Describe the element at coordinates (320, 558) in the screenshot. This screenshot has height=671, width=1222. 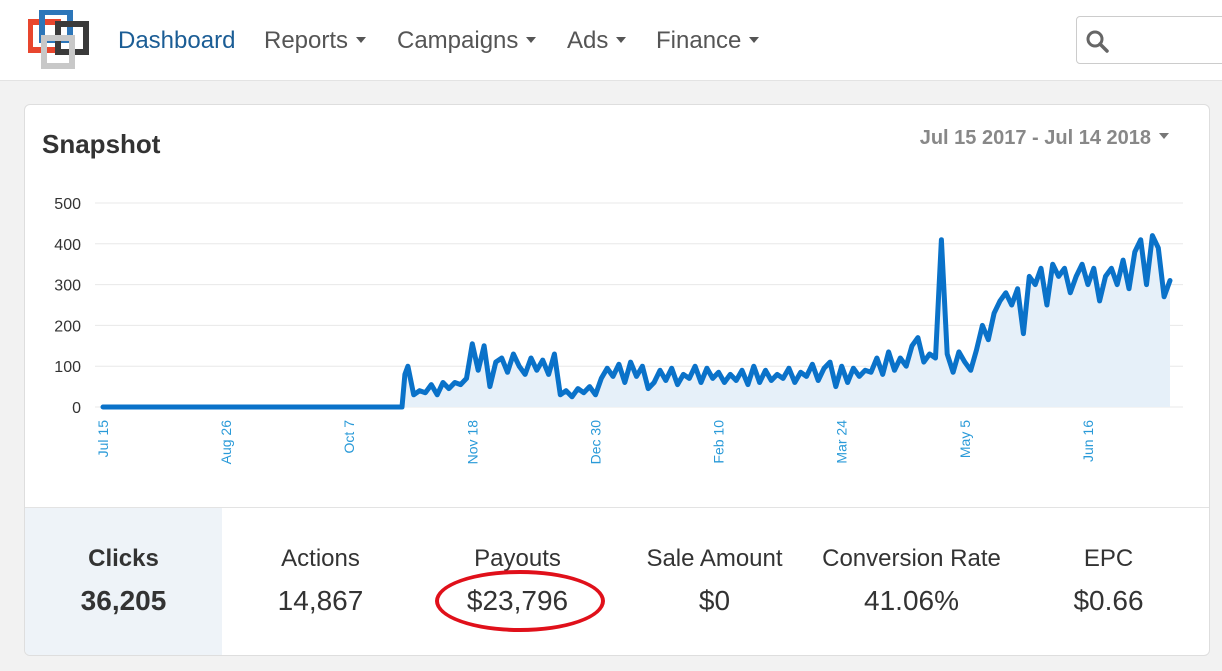
I see `stat-label: Actions` at that location.